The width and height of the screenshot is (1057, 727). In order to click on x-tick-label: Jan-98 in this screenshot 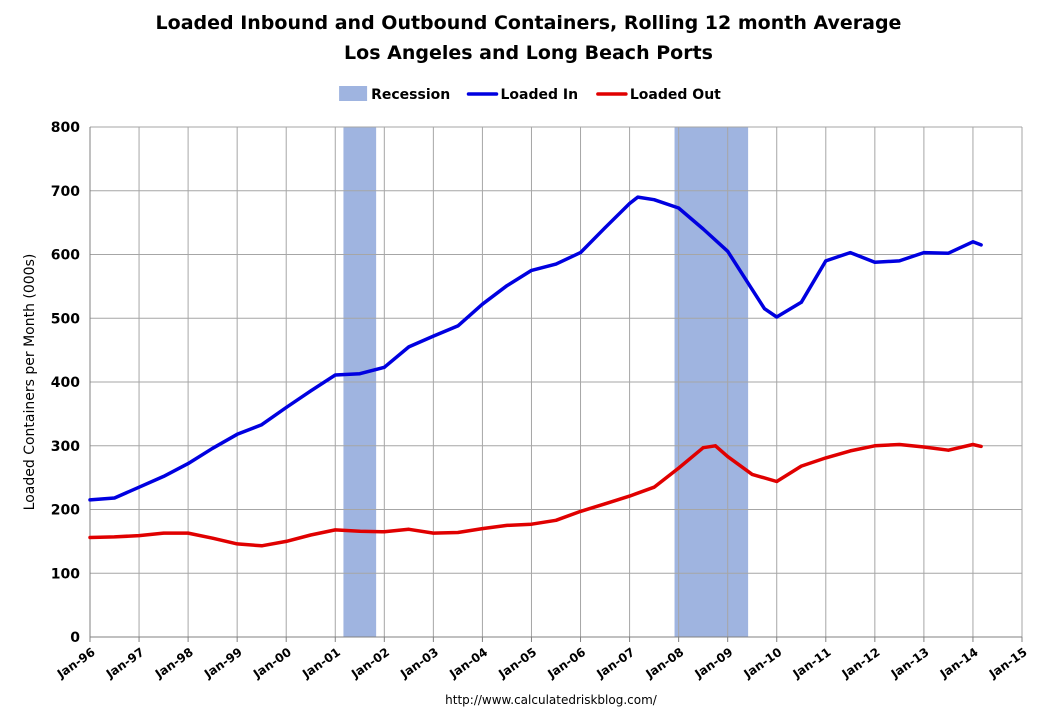, I will do `click(174, 663)`.